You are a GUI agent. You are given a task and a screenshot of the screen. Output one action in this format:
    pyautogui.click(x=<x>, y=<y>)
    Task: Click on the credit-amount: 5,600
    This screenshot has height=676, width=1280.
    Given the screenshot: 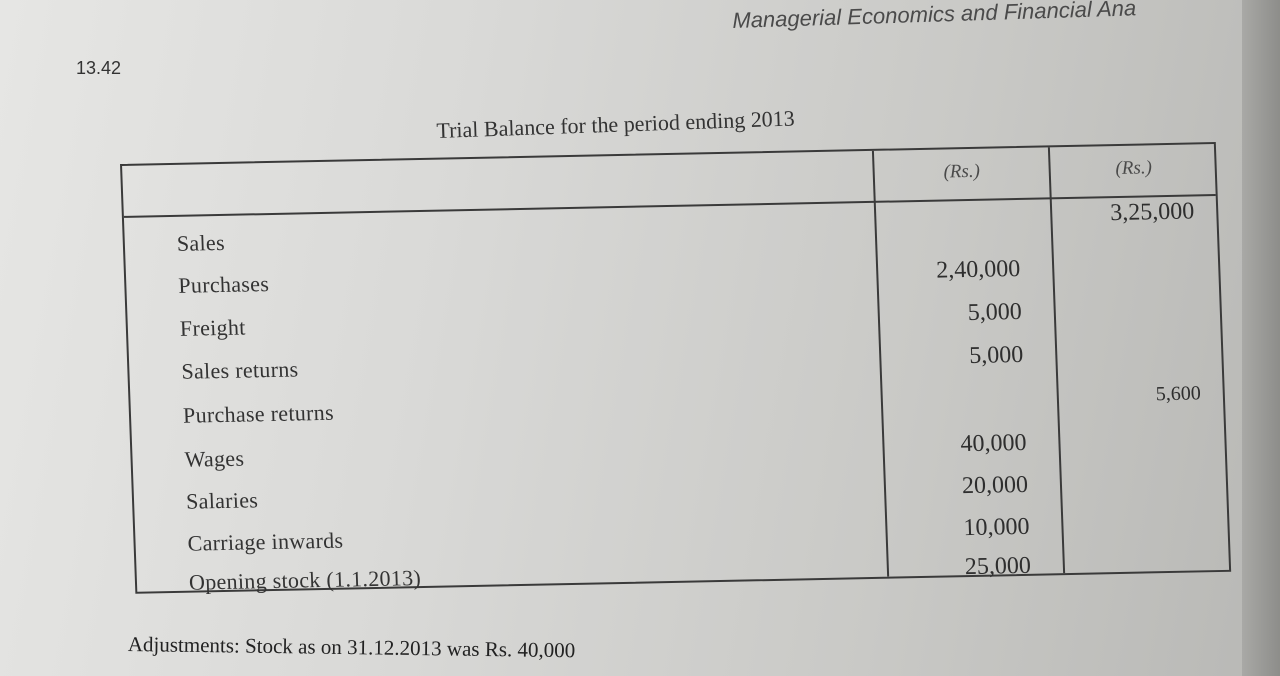 What is the action you would take?
    pyautogui.click(x=1178, y=394)
    